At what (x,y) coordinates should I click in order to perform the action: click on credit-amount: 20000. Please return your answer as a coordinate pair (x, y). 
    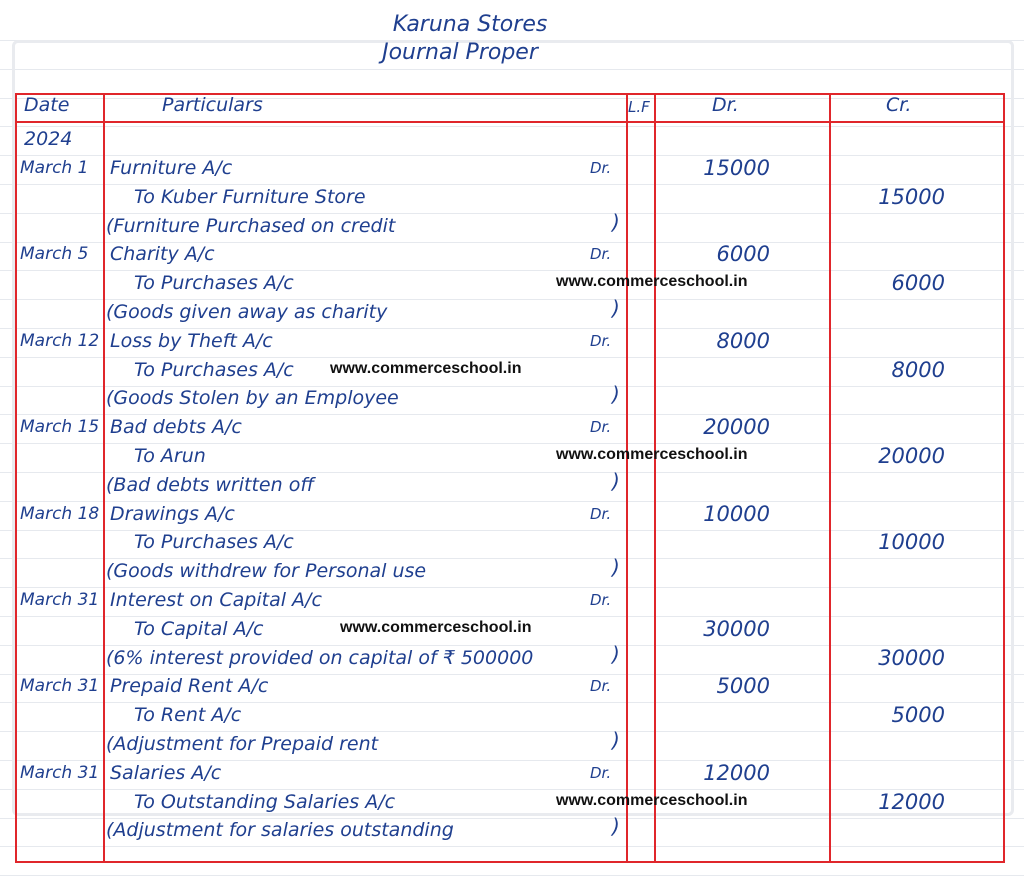
    Looking at the image, I should click on (911, 456).